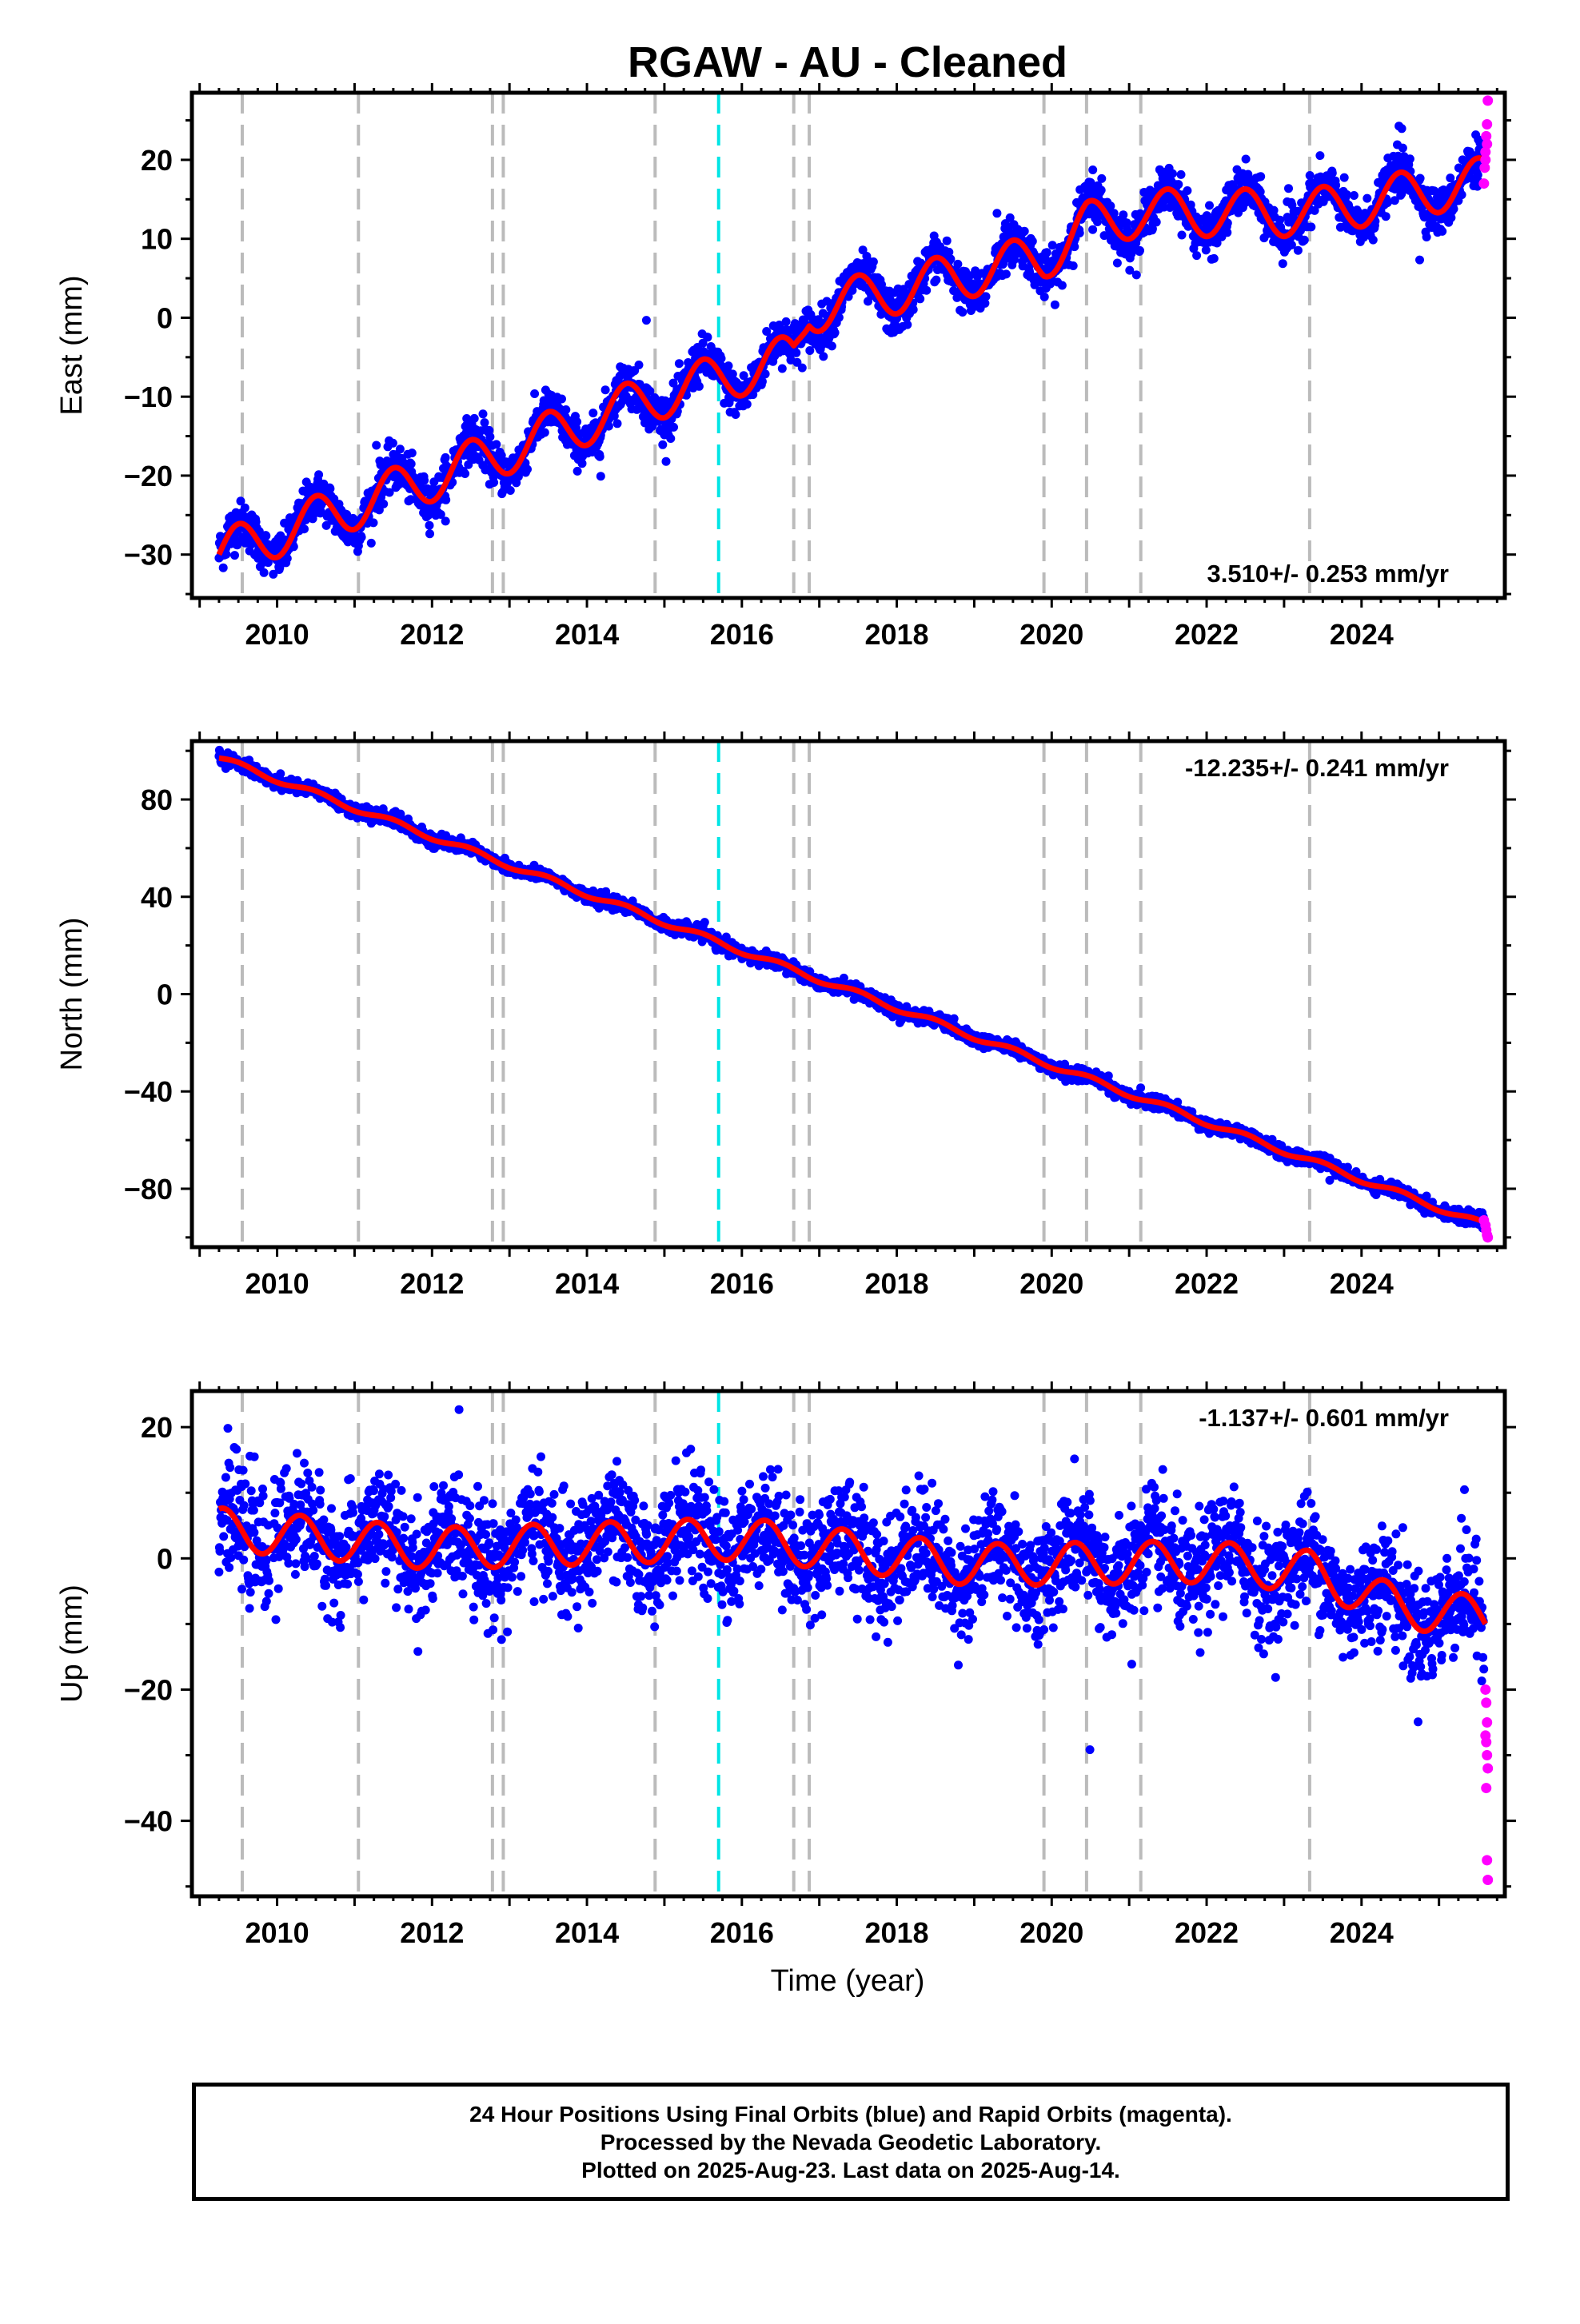 The image size is (1580, 2324). I want to click on y-tick-label: 0, so click(165, 318).